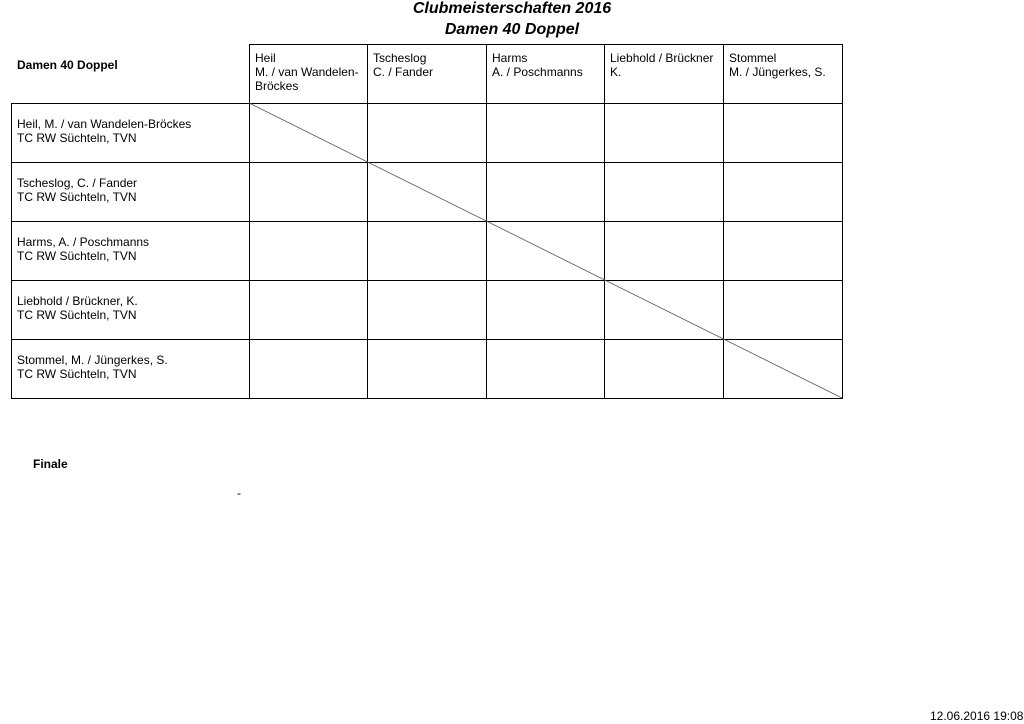 This screenshot has height=724, width=1024. What do you see at coordinates (512, 29) in the screenshot?
I see `page-subtitle: Damen 40 Doppel` at bounding box center [512, 29].